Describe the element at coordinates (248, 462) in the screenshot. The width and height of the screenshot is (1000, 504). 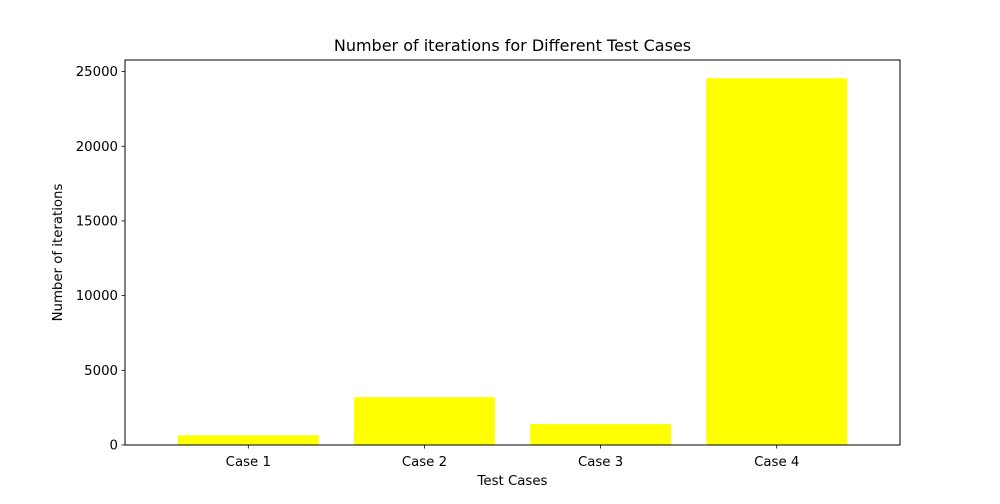
I see `x-tick-label: Case 1` at that location.